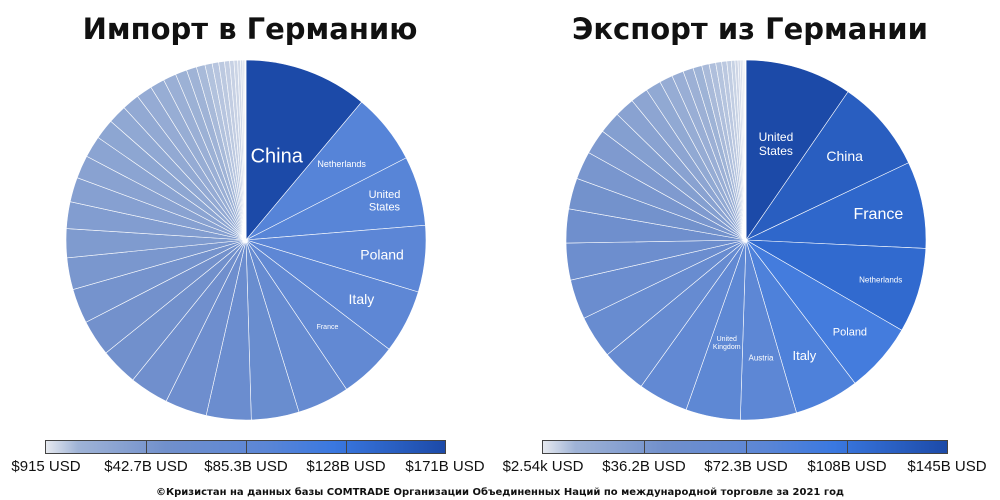  I want to click on pie-slice-label: Austria, so click(761, 358).